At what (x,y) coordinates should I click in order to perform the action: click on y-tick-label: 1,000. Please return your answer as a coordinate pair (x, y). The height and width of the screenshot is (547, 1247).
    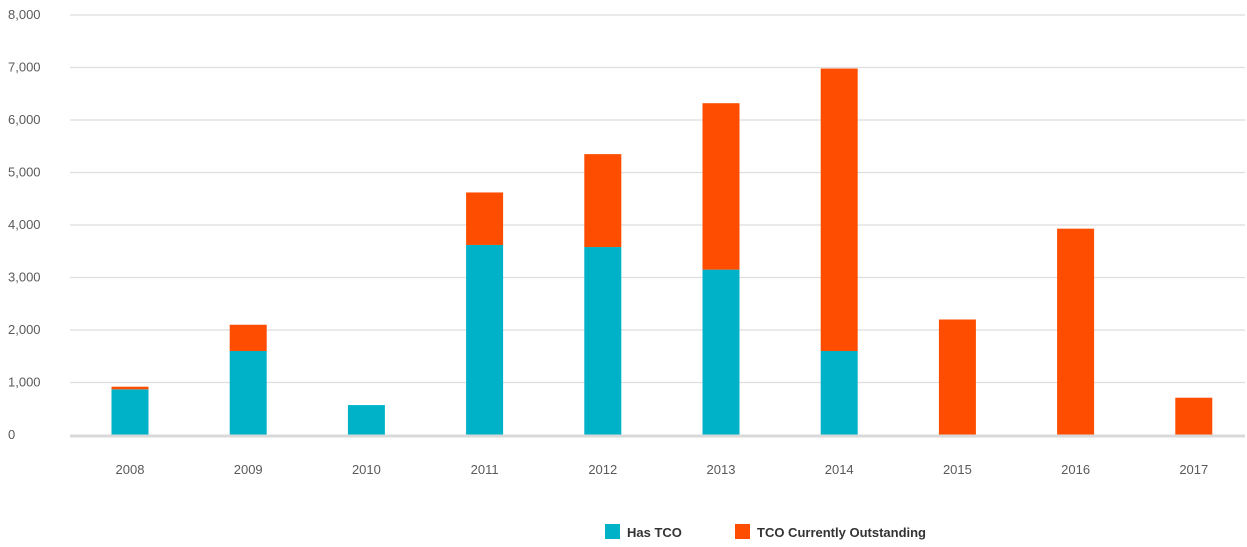
    Looking at the image, I should click on (24, 382).